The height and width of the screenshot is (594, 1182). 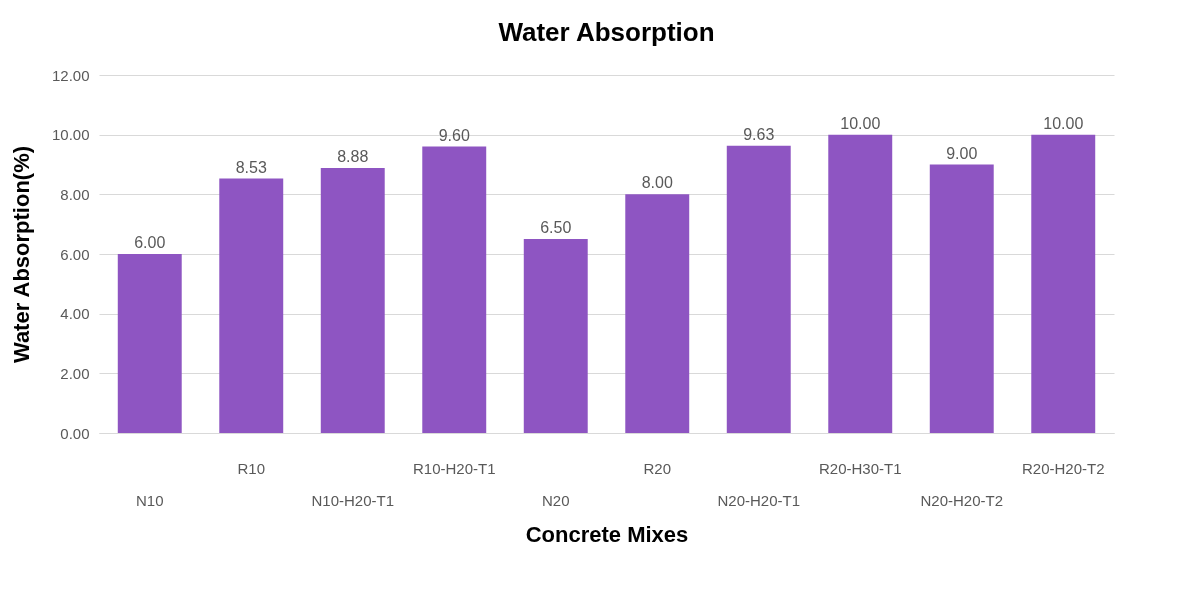 What do you see at coordinates (353, 500) in the screenshot?
I see `x-tick-label: N10-H20-T1` at bounding box center [353, 500].